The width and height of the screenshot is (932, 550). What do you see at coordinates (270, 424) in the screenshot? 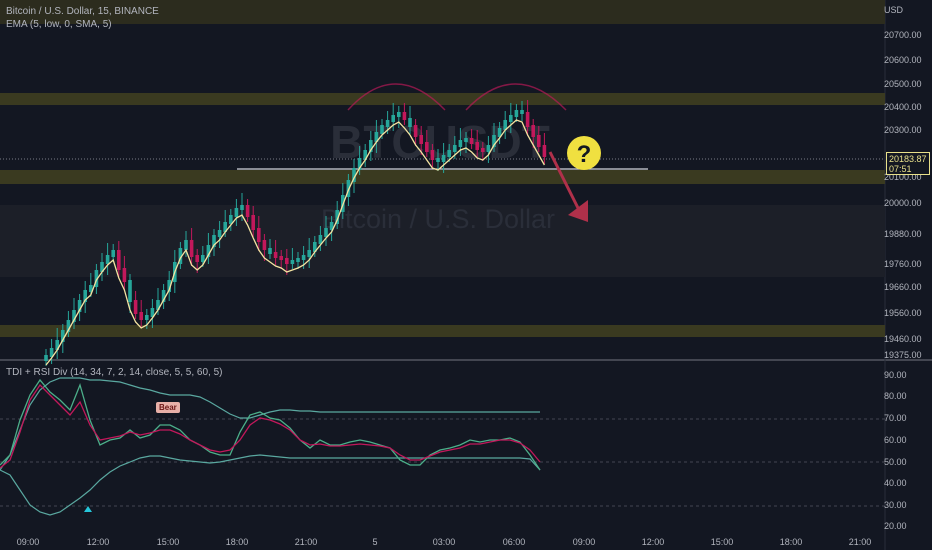
I see `tdi-upper-band` at bounding box center [270, 424].